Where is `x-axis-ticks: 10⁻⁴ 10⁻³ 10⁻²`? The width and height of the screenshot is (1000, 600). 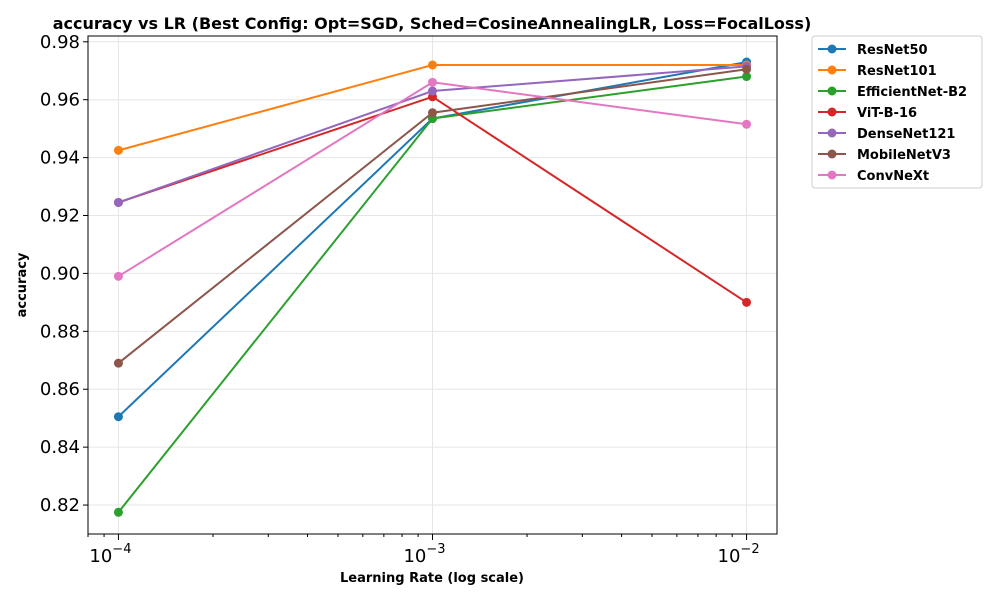 x-axis-ticks: 10⁻⁴ 10⁻³ 10⁻² is located at coordinates (423, 550).